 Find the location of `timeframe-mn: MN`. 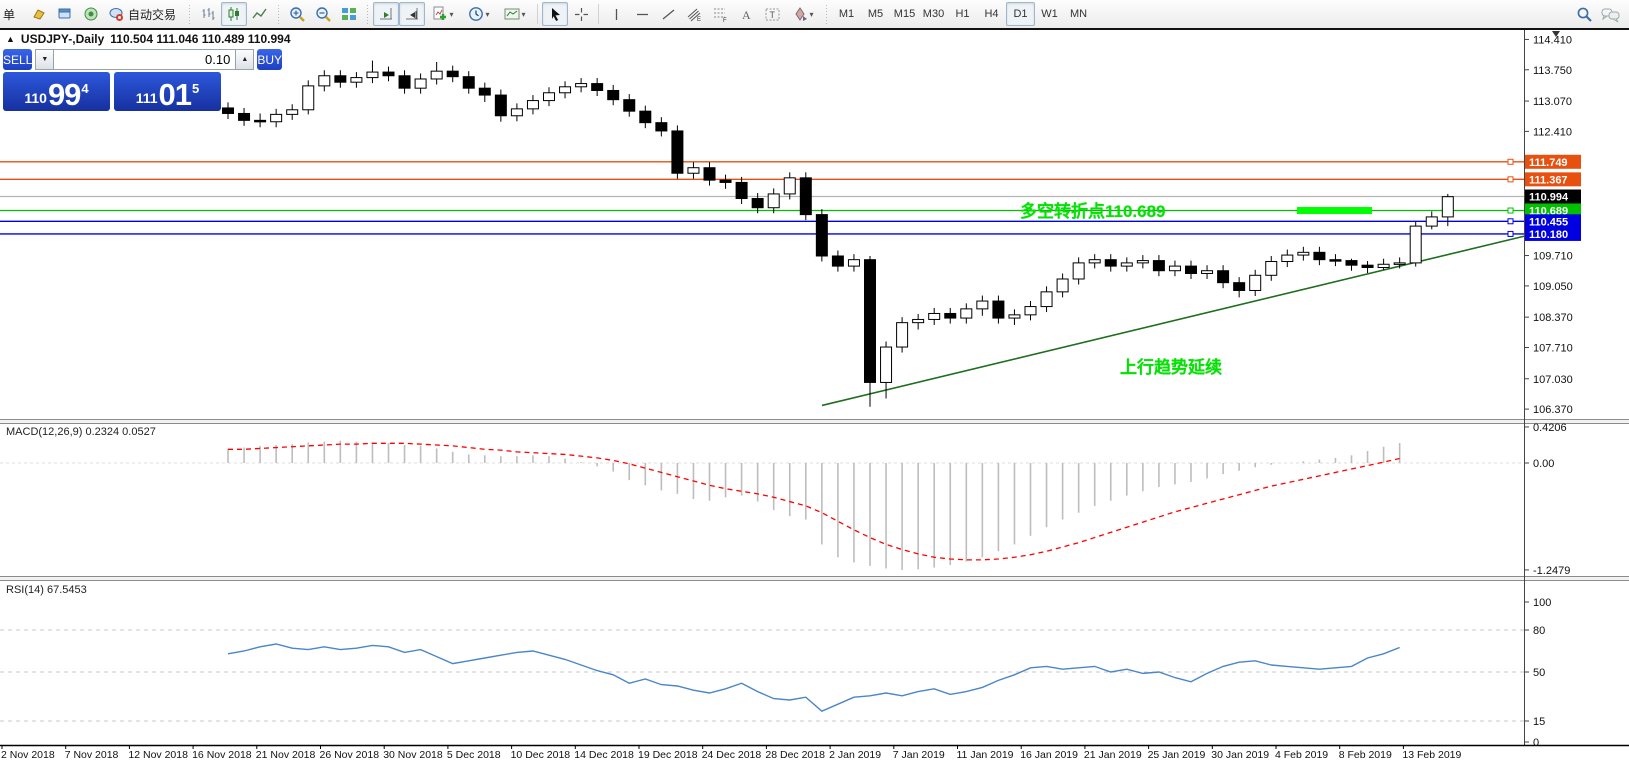

timeframe-mn: MN is located at coordinates (1078, 14).